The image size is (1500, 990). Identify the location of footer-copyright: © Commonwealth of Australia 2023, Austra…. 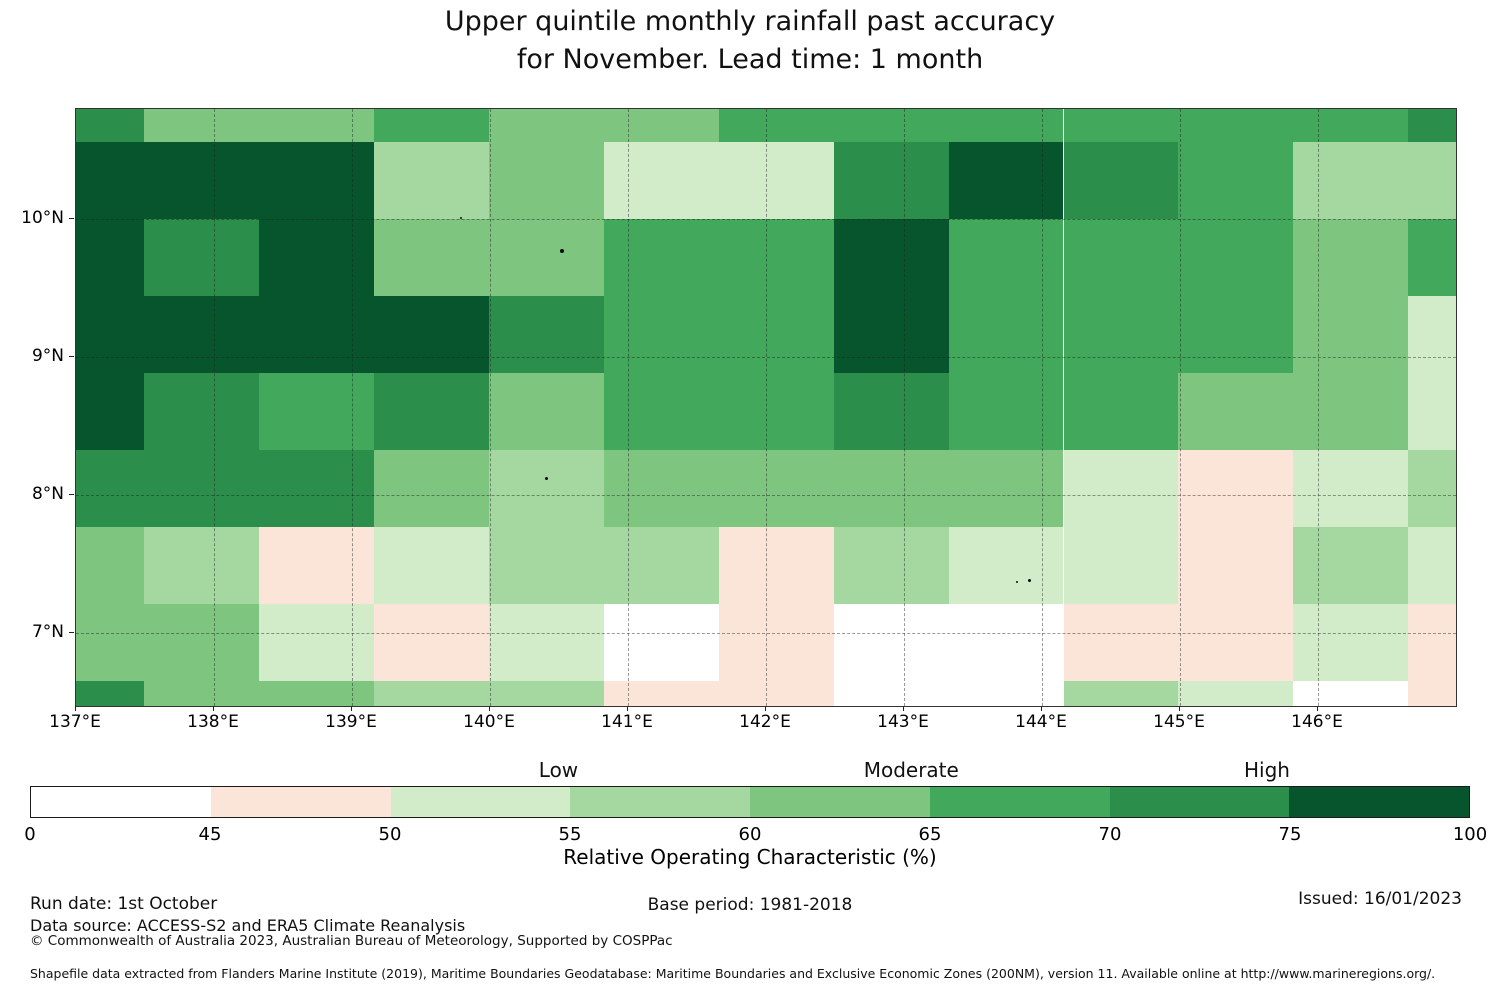
(351, 941).